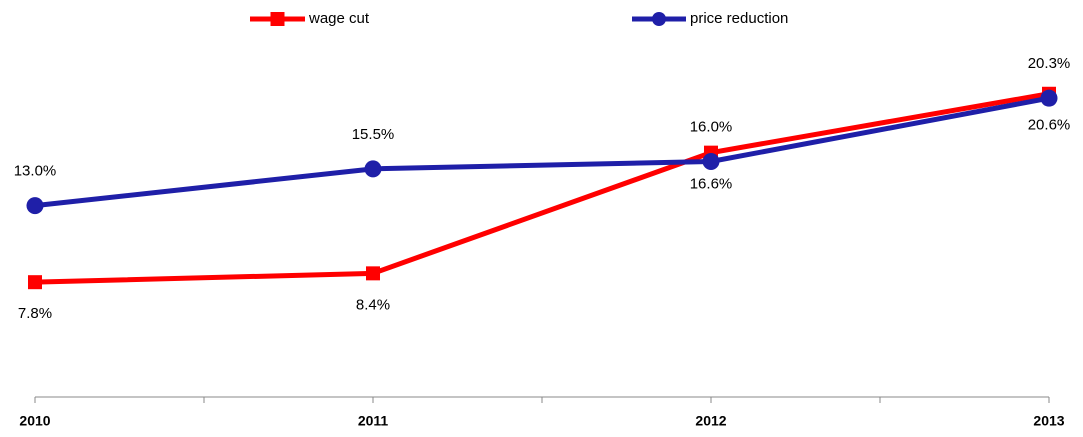  I want to click on data-label: 15.5%, so click(373, 134).